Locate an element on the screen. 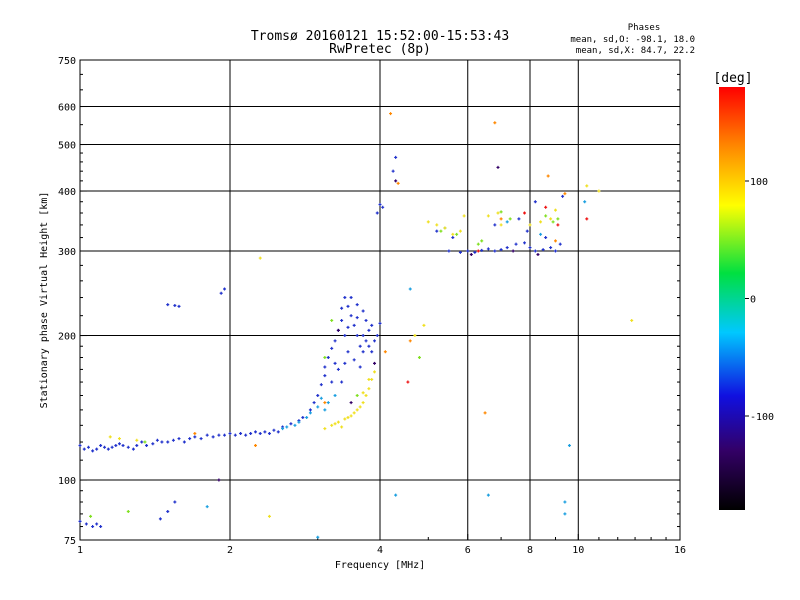 The image size is (800, 600). y-tick-label: 400 is located at coordinates (67, 192).